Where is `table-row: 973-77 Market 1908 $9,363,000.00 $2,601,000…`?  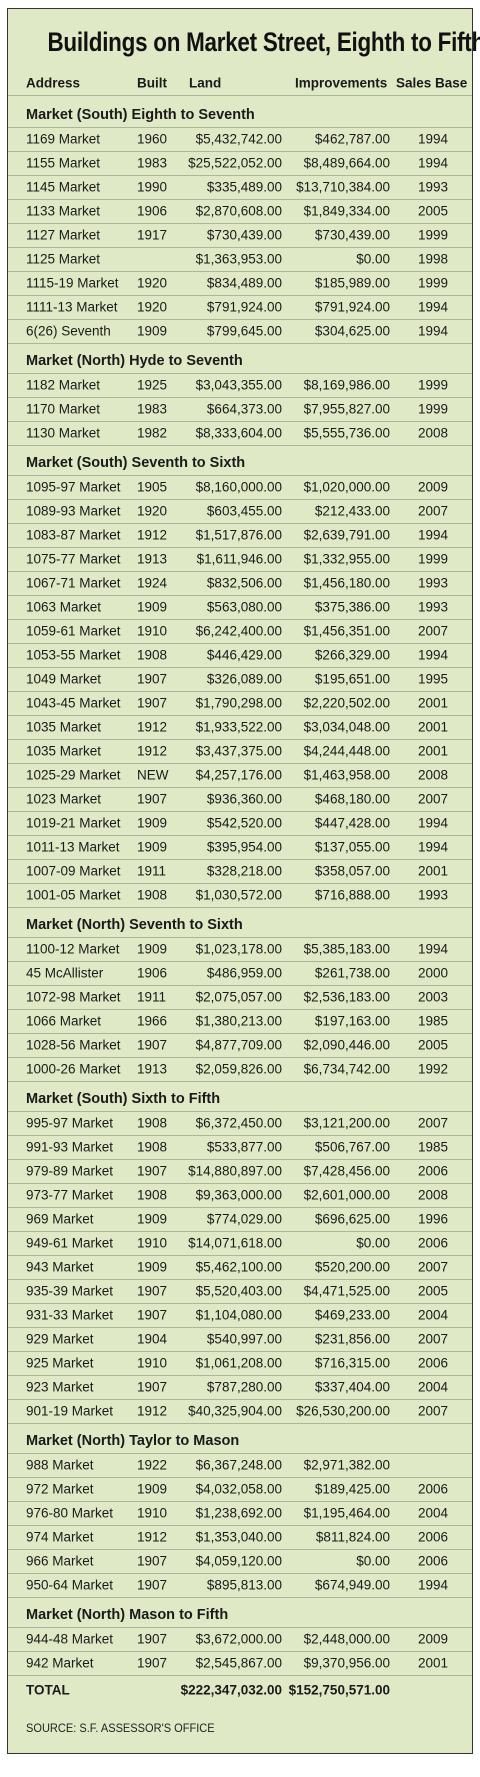 table-row: 973-77 Market 1908 $9,363,000.00 $2,601,000… is located at coordinates (240, 1195).